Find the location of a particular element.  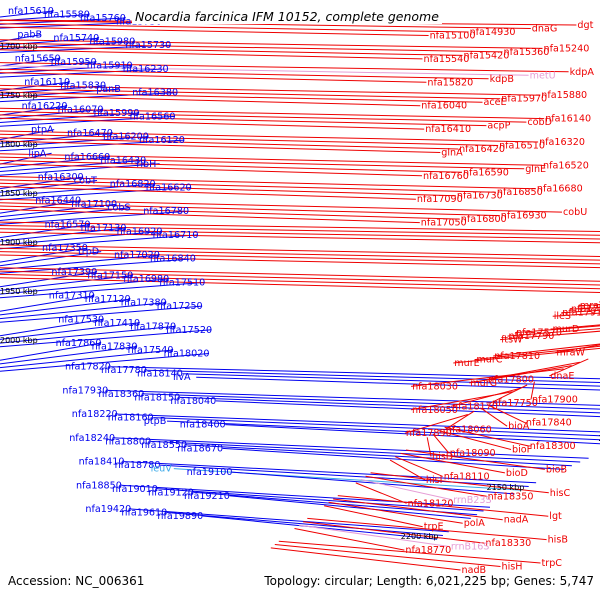

gene-label: ilvA is located at coordinates (182, 377).